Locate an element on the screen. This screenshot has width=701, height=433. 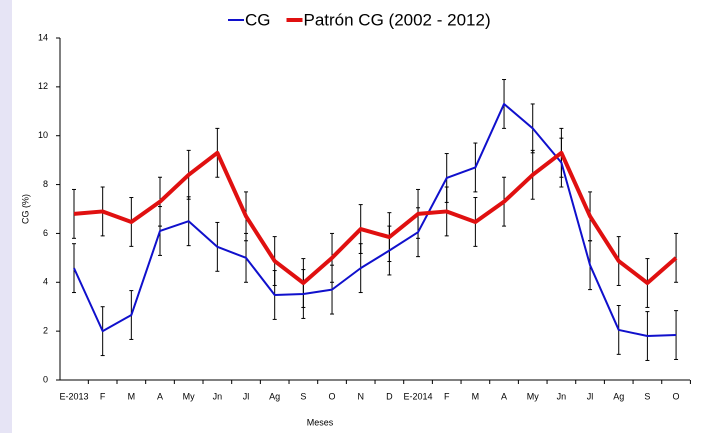
side-strip is located at coordinates (6, 216).